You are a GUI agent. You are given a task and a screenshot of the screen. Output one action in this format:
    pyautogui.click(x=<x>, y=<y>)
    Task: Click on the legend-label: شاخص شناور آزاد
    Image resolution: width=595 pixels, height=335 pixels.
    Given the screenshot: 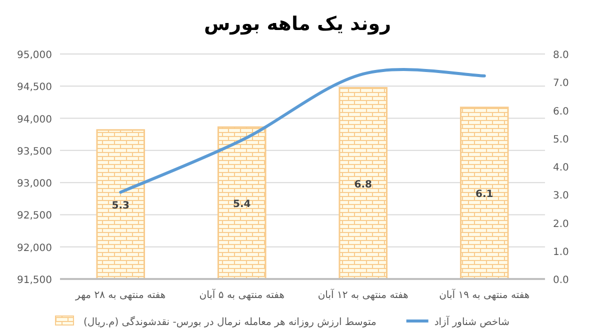 What is the action you would take?
    pyautogui.click(x=472, y=321)
    